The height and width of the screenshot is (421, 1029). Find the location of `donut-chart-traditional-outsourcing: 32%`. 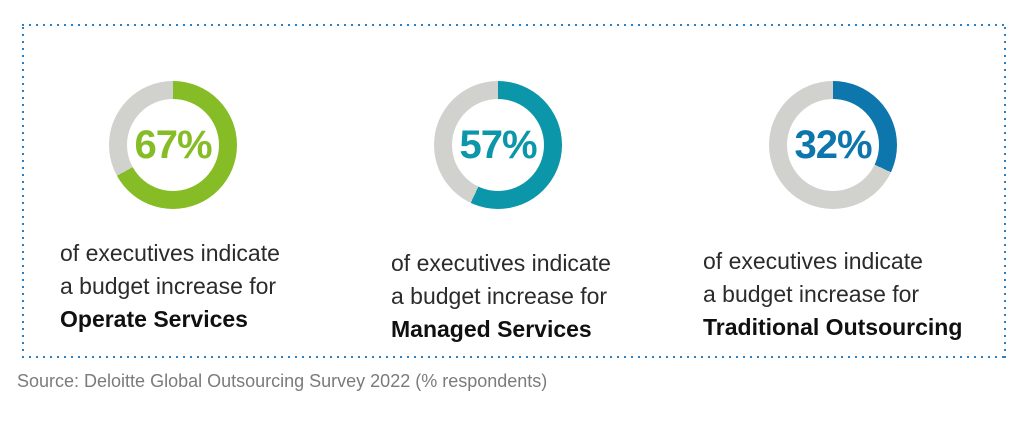

donut-chart-traditional-outsourcing: 32% is located at coordinates (833, 145).